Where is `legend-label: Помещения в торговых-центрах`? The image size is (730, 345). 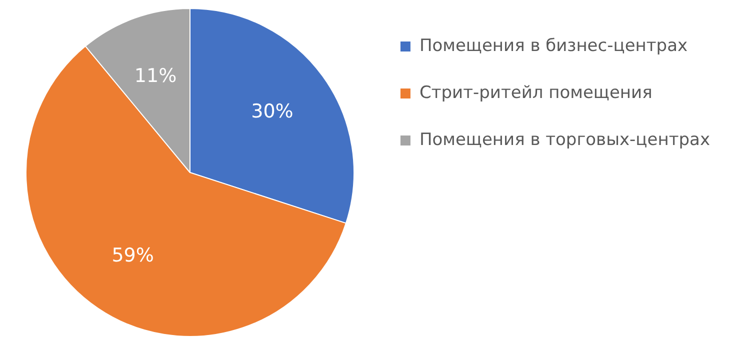 legend-label: Помещения в торговых-центрах is located at coordinates (564, 140).